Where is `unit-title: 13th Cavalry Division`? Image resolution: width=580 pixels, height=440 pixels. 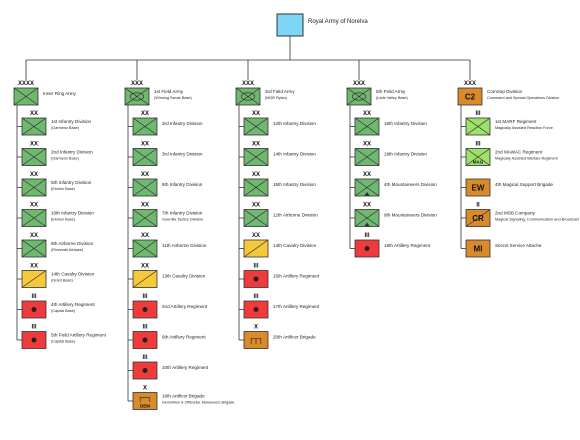
unit-title: 13th Cavalry Division is located at coordinates (184, 276).